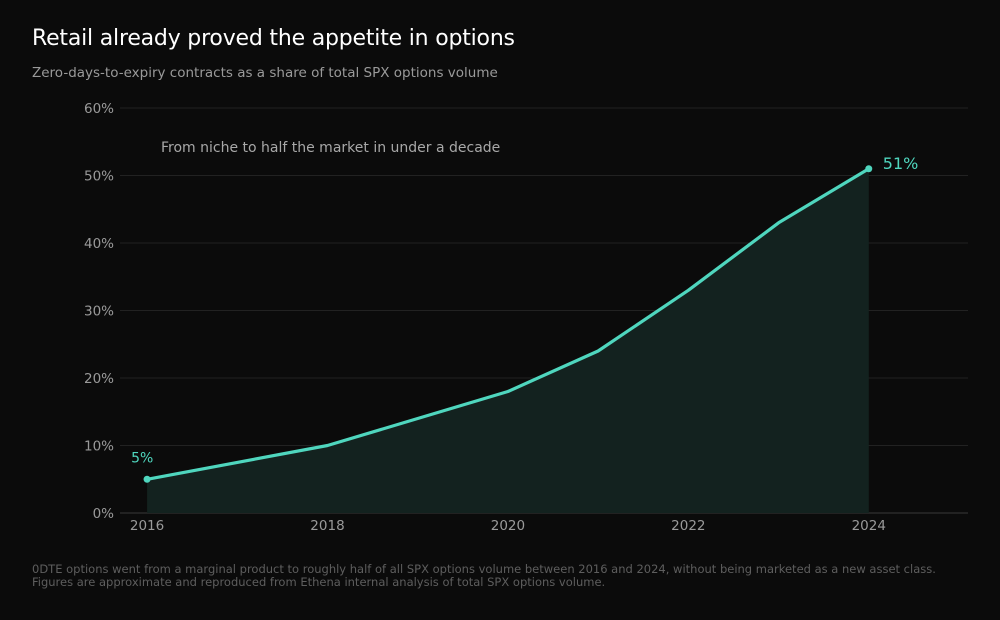 The height and width of the screenshot is (620, 1000). Describe the element at coordinates (99, 109) in the screenshot. I see `y-tick-label: 60%` at that location.